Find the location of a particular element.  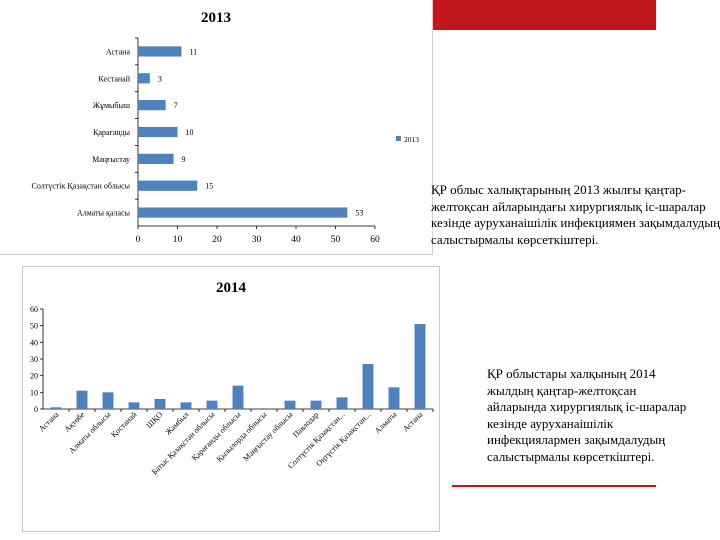

category-label: Маңғыстау облысы is located at coordinates (268, 437).